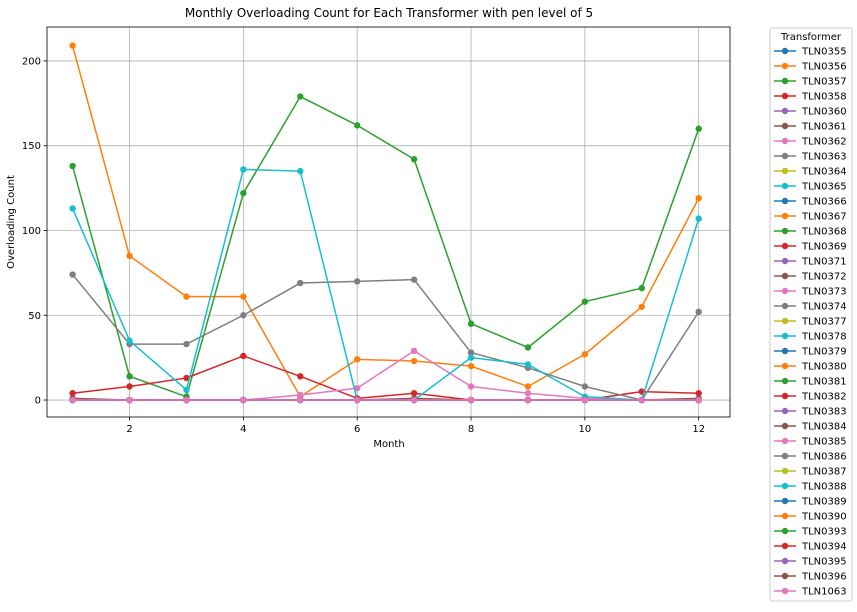 This screenshot has height=612, width=857. What do you see at coordinates (810, 472) in the screenshot?
I see `legend-item: TLN0387` at bounding box center [810, 472].